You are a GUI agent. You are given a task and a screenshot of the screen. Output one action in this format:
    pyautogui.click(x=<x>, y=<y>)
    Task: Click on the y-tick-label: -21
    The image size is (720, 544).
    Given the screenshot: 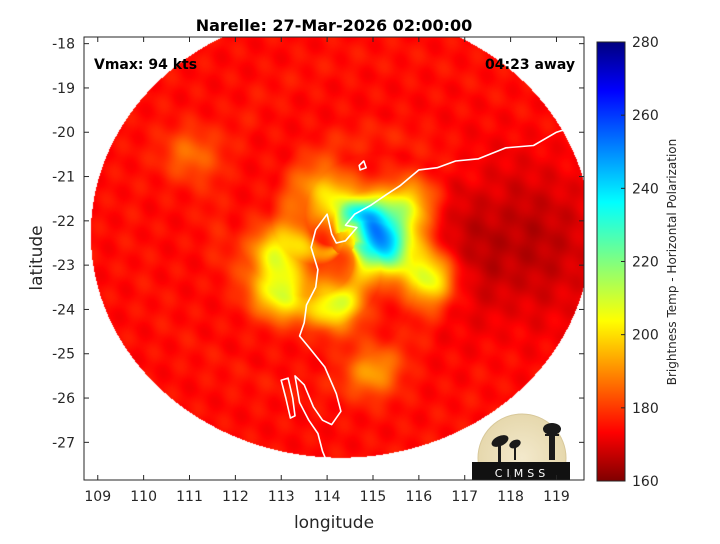 What is the action you would take?
    pyautogui.click(x=63, y=178)
    